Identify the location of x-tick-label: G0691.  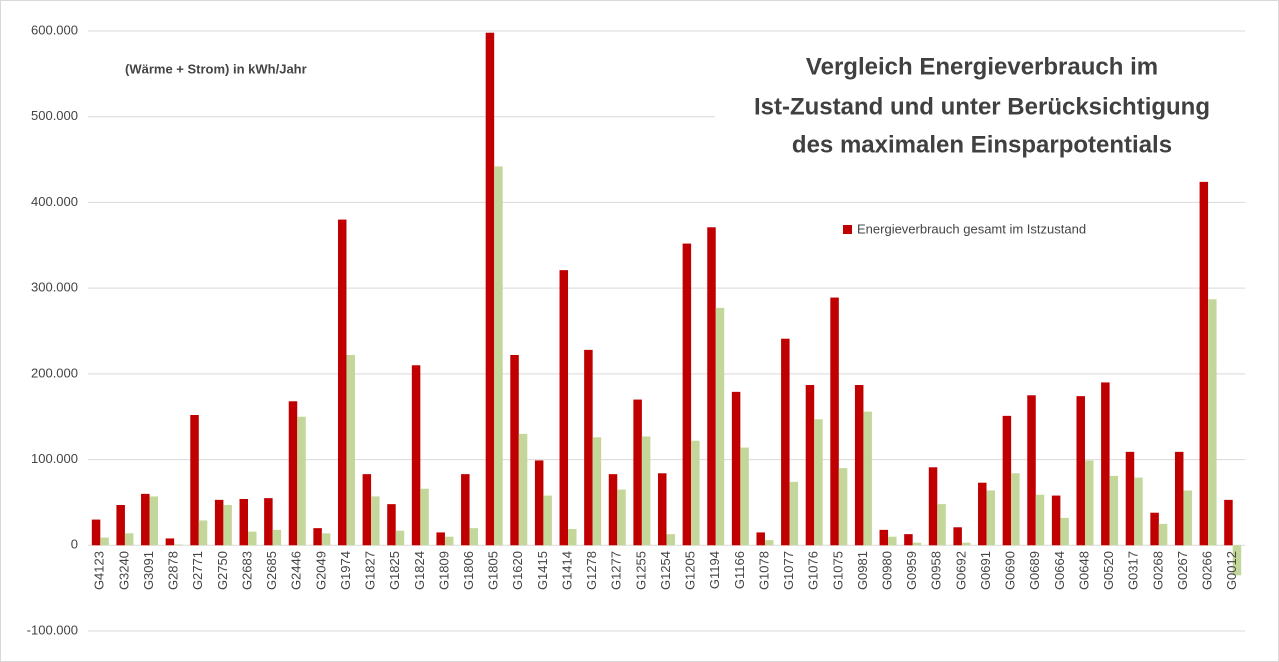
(985, 570).